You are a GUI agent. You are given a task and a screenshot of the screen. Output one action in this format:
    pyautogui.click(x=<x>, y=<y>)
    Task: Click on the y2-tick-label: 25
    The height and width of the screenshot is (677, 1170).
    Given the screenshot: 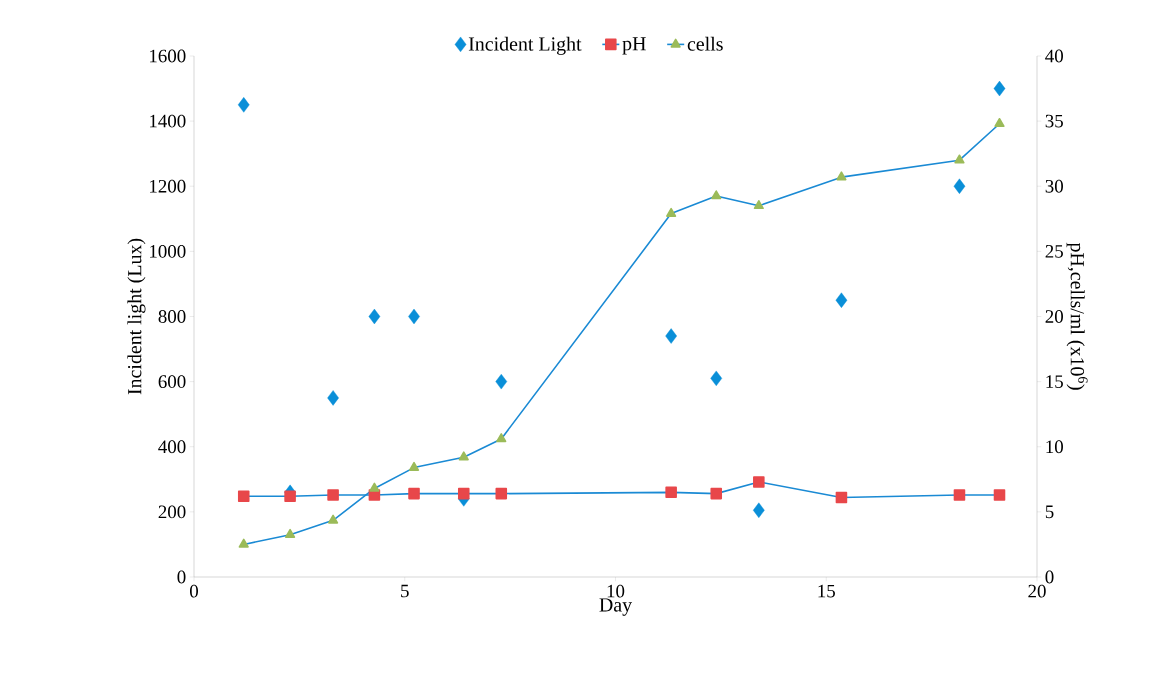 What is the action you would take?
    pyautogui.click(x=1054, y=251)
    